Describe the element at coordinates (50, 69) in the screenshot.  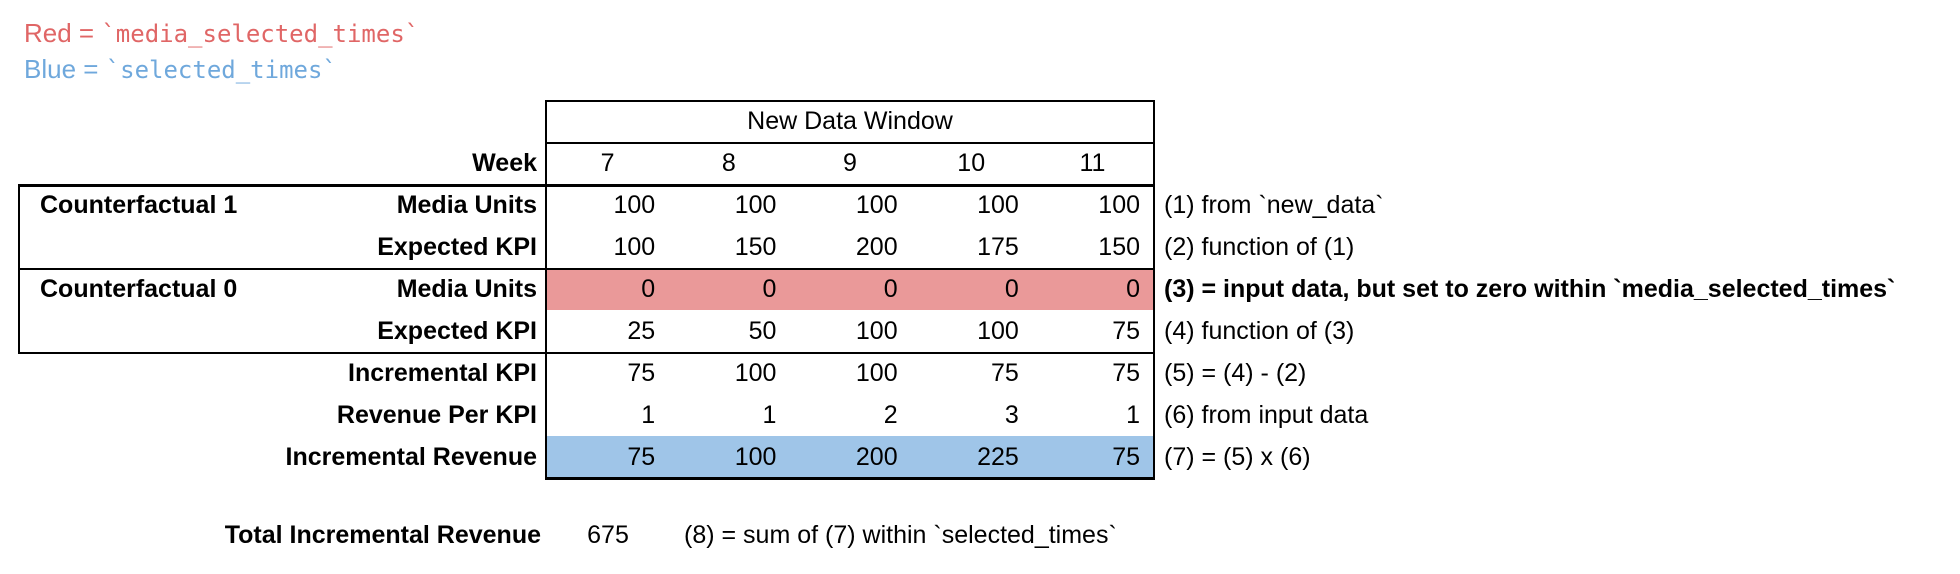
I see `legend-blue-label: Blue` at that location.